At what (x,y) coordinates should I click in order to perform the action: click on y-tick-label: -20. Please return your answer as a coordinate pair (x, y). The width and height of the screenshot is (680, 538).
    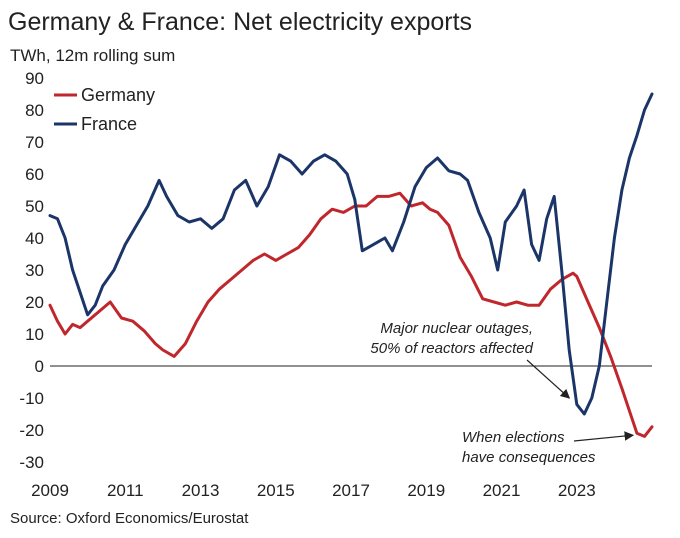
    Looking at the image, I should click on (31, 430).